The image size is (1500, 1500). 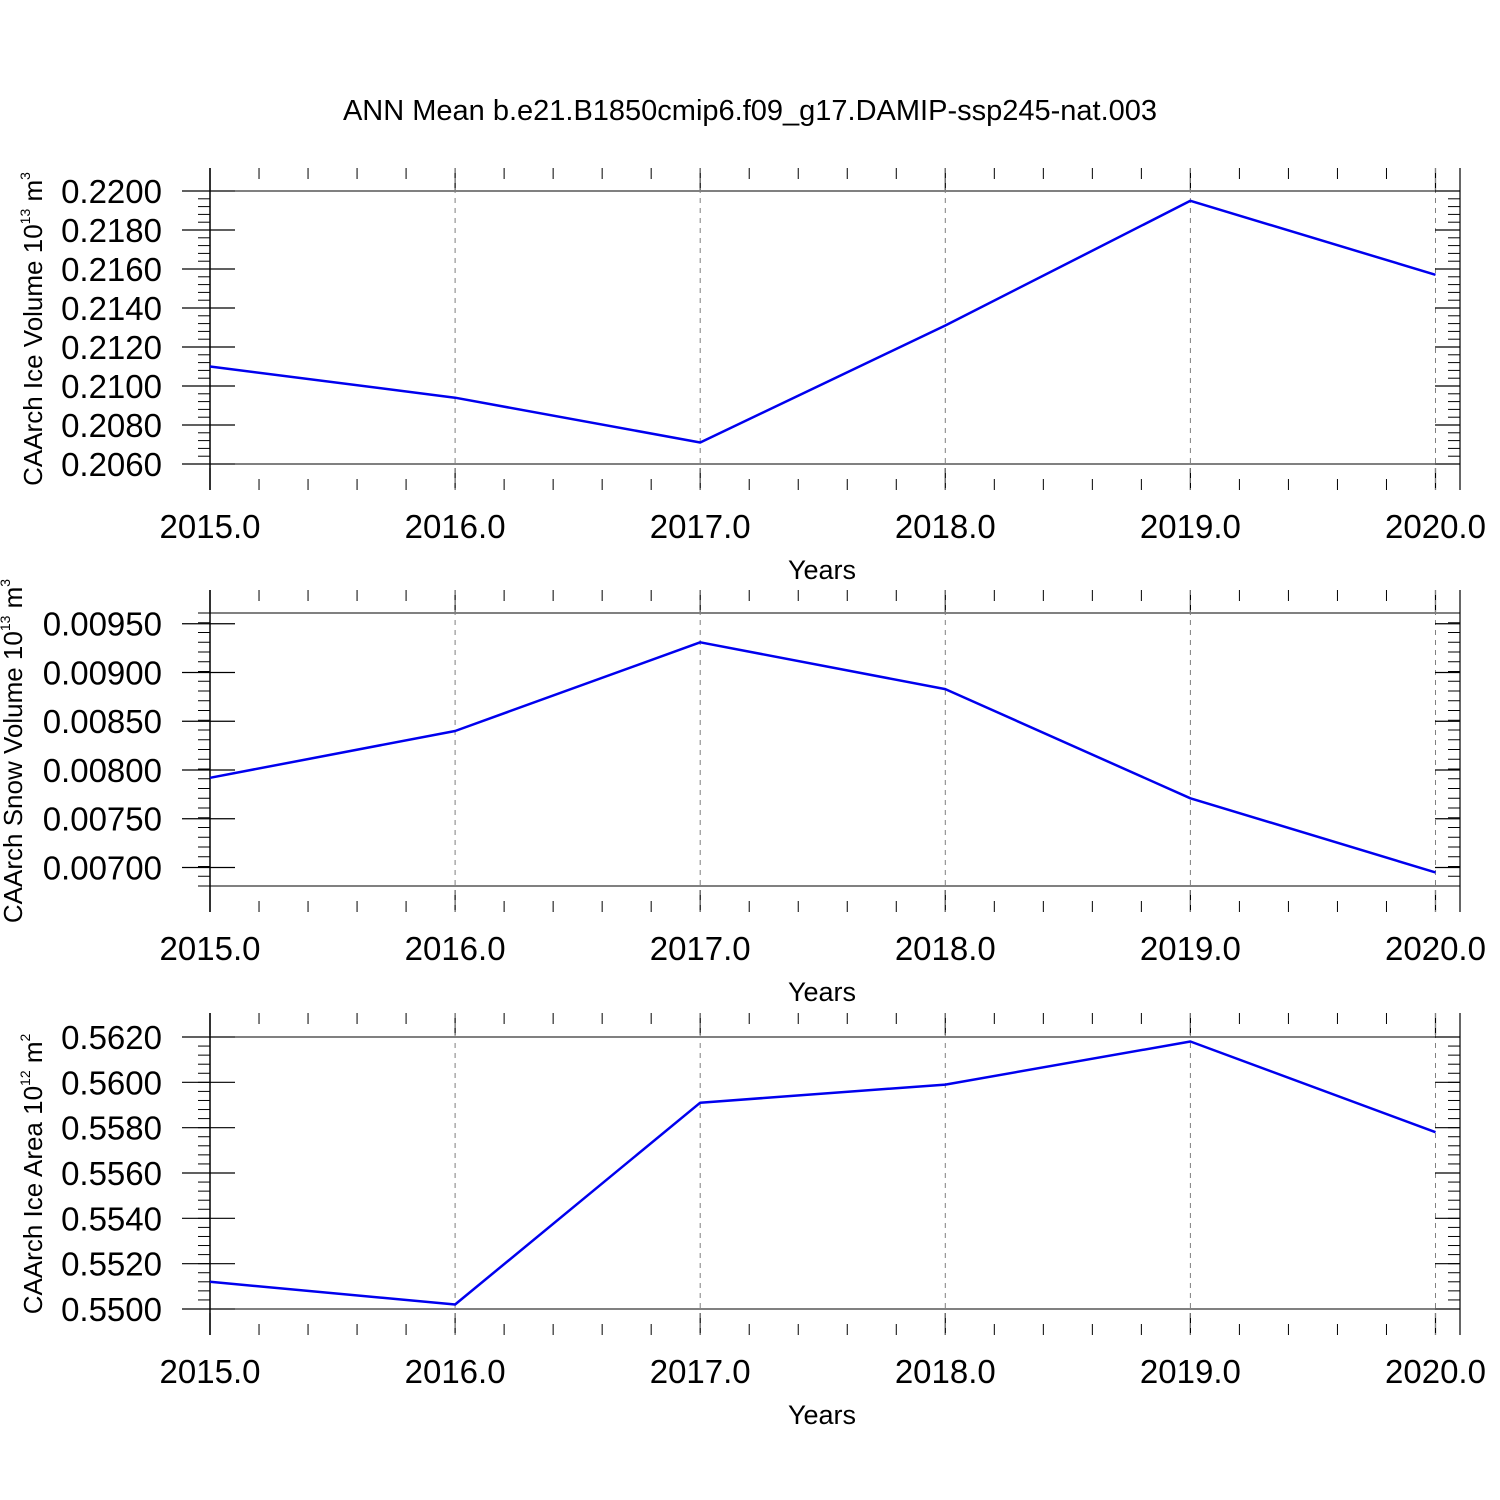 I want to click on y-tick-label: 0.5620, so click(x=111, y=1037).